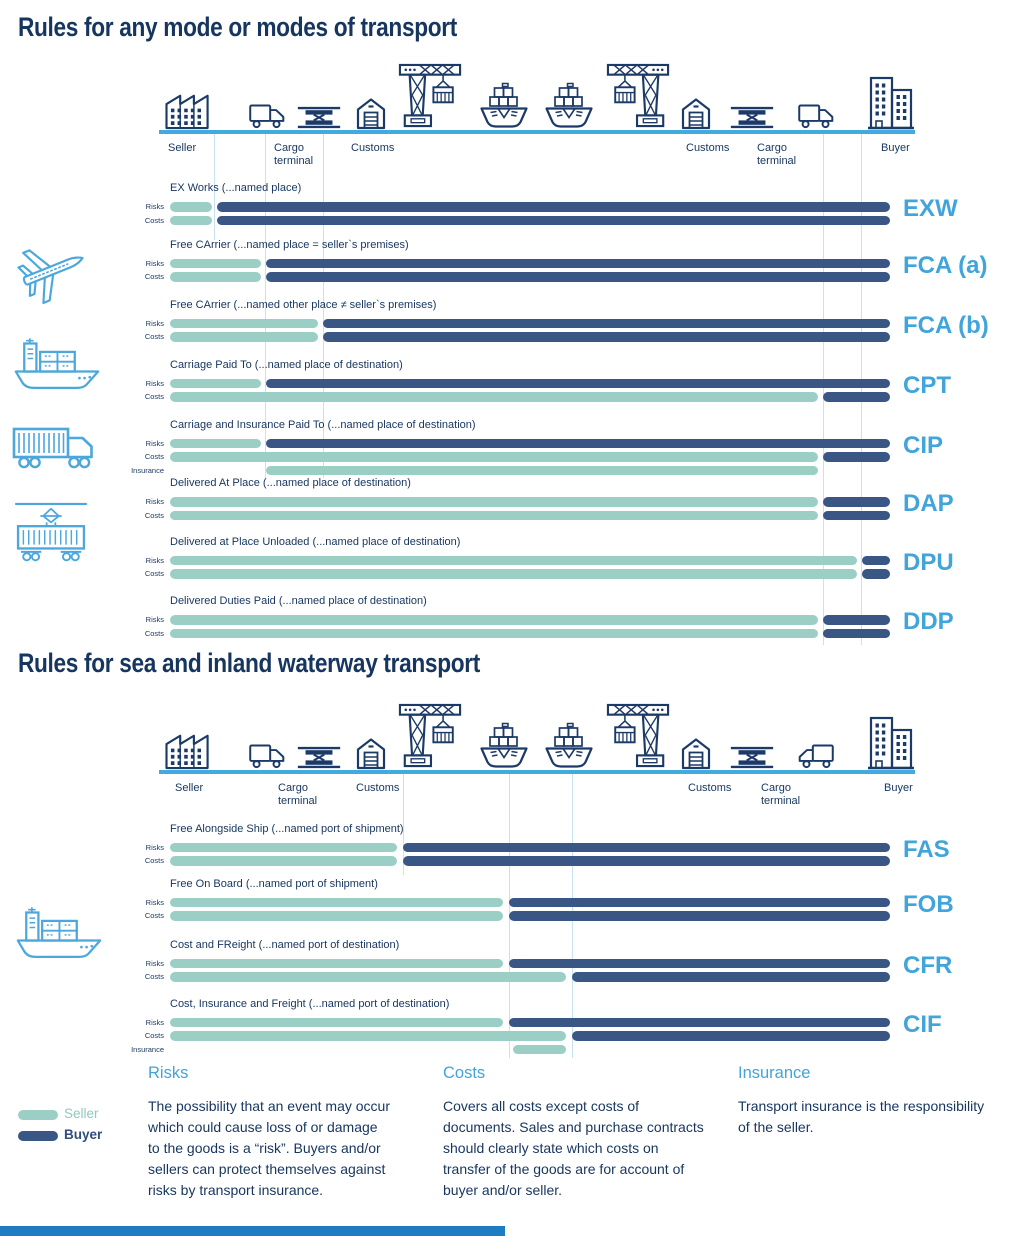  I want to click on bar-cif-risks-seller, so click(336, 1022).